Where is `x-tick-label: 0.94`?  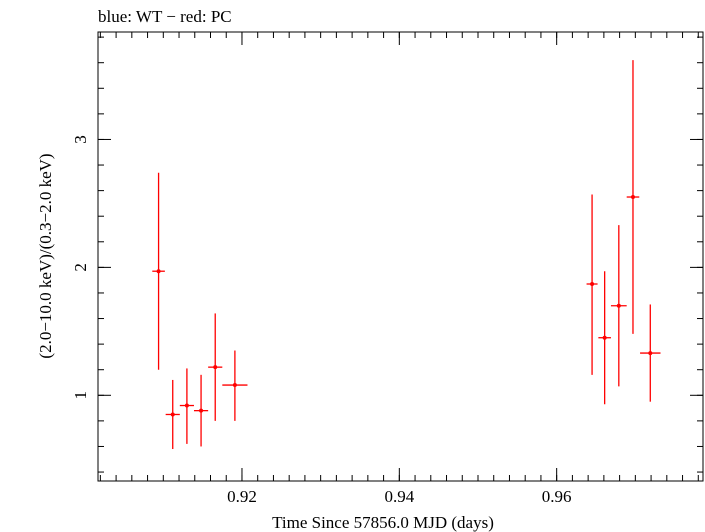
x-tick-label: 0.94 is located at coordinates (399, 496).